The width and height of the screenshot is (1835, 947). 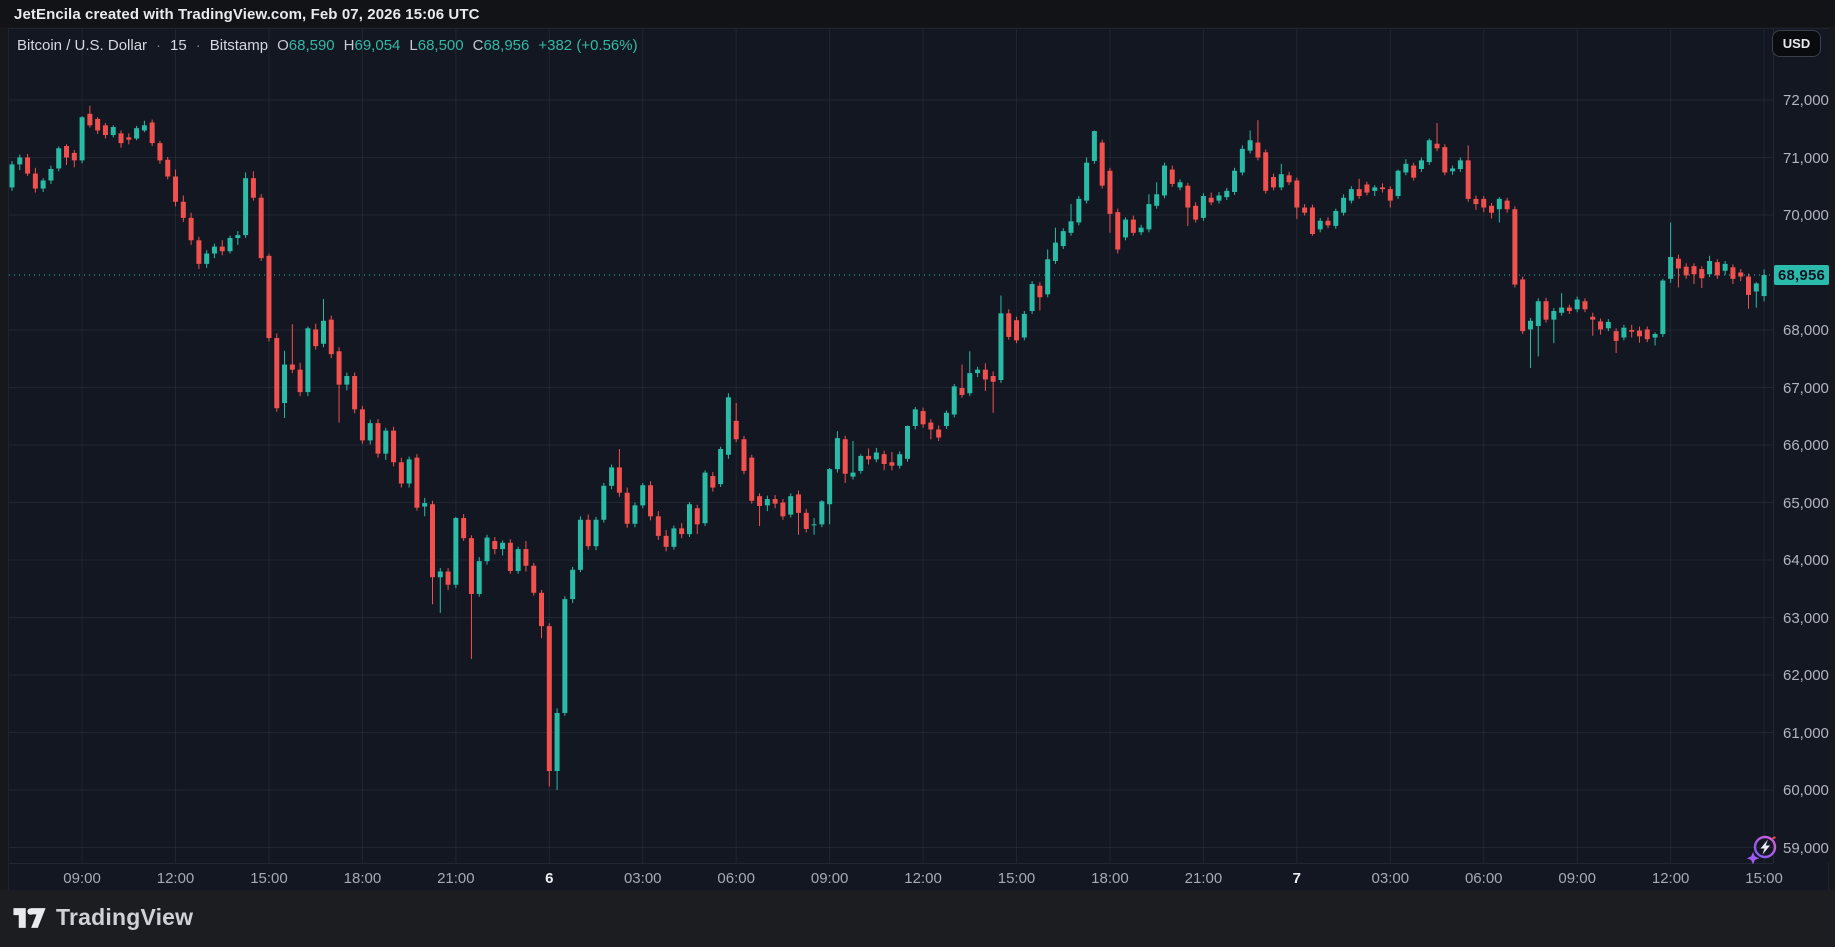 I want to click on price-axis-label: 67,000, so click(x=1806, y=388).